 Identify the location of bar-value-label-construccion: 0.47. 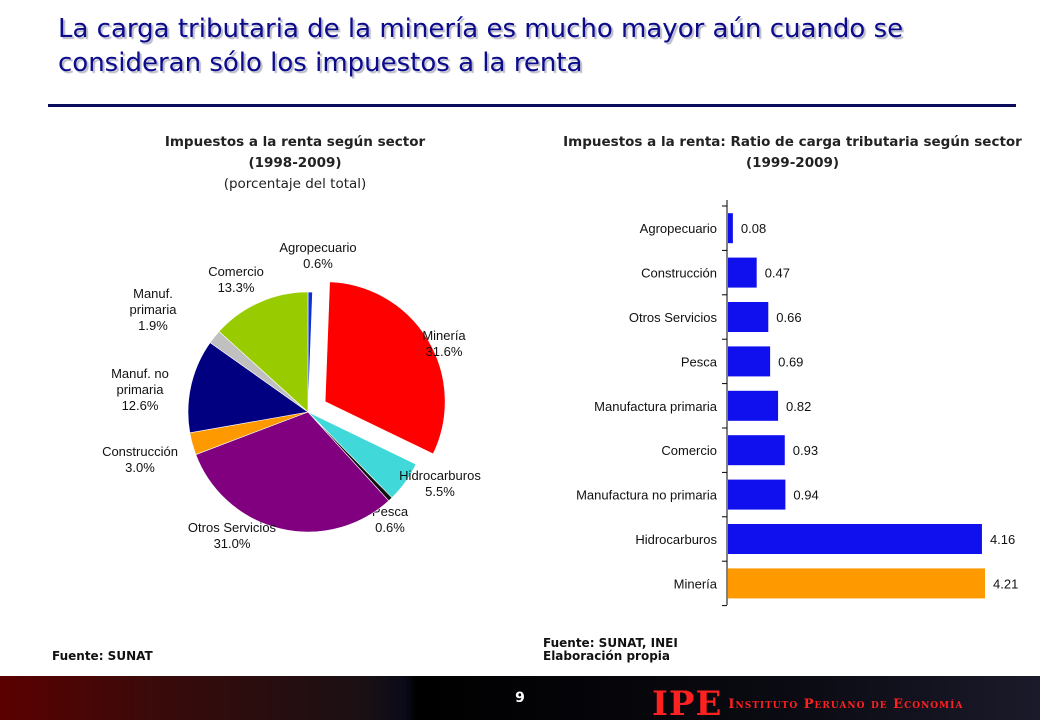
(777, 273).